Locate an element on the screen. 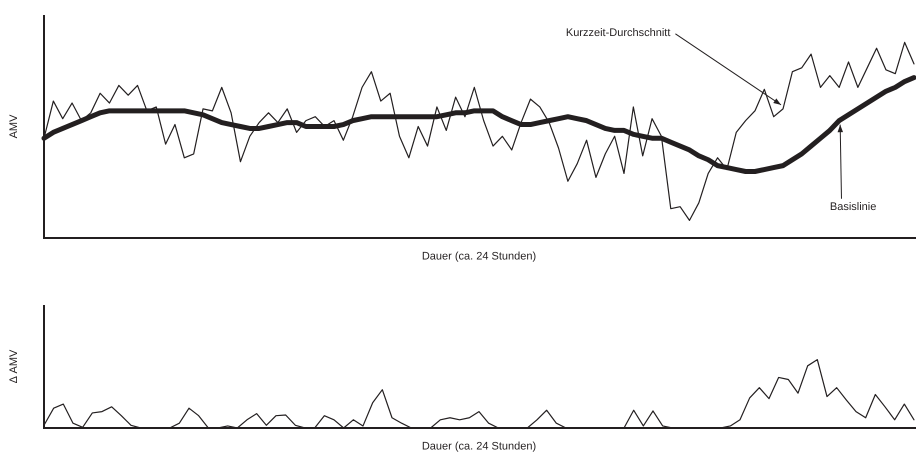  text: Basislinie is located at coordinates (853, 206).